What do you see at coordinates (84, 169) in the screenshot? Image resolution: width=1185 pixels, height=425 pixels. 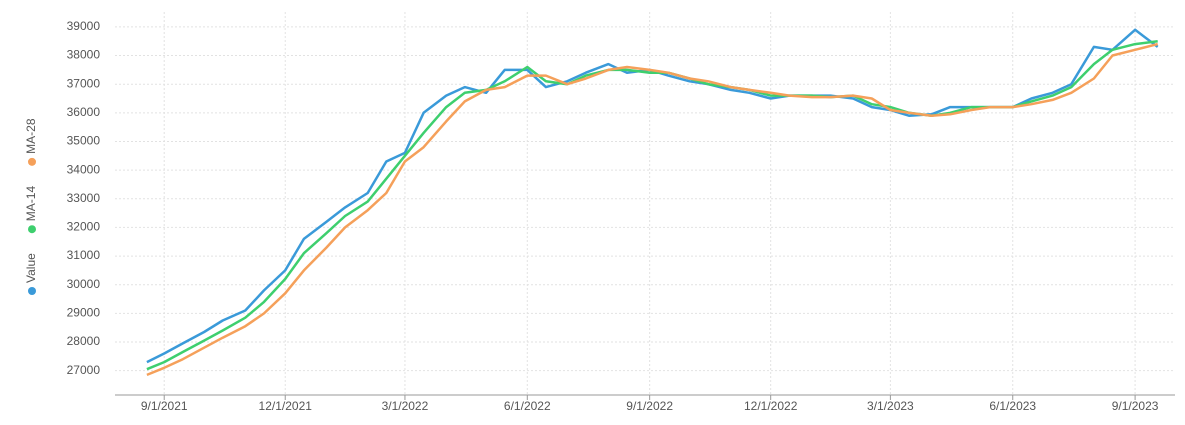 I see `y-tick-label: 34000` at bounding box center [84, 169].